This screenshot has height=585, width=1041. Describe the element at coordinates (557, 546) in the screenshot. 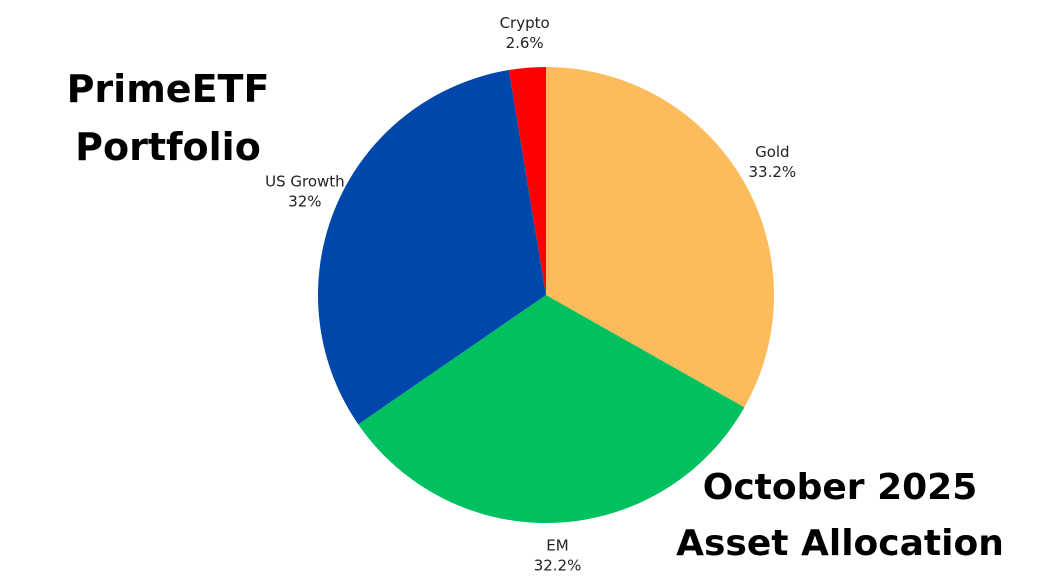

I see `slice-category-label: EM` at that location.